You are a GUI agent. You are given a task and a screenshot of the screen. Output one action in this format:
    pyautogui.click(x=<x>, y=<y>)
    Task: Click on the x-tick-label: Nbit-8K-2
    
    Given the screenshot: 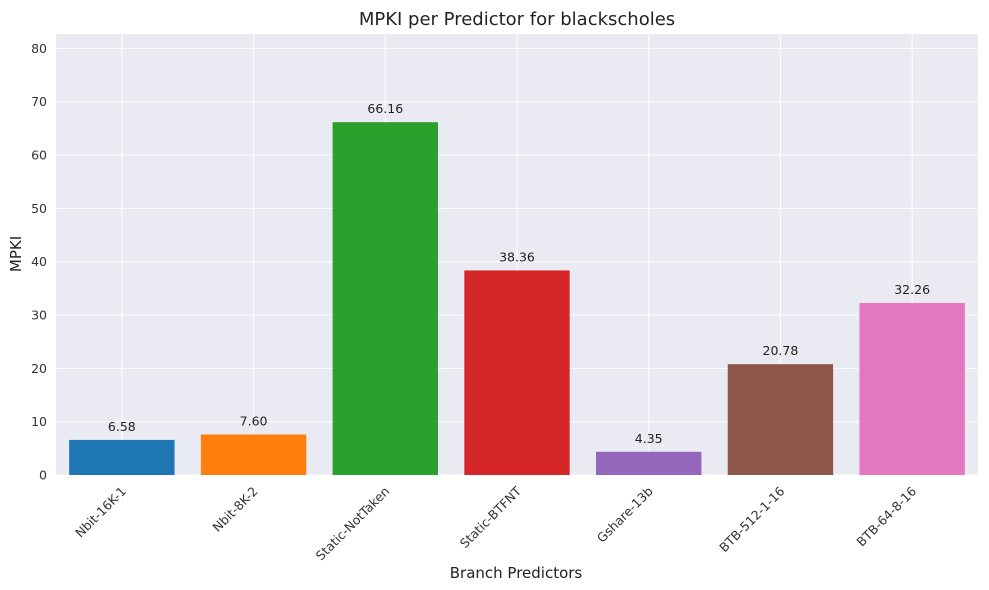 What is the action you would take?
    pyautogui.click(x=234, y=509)
    